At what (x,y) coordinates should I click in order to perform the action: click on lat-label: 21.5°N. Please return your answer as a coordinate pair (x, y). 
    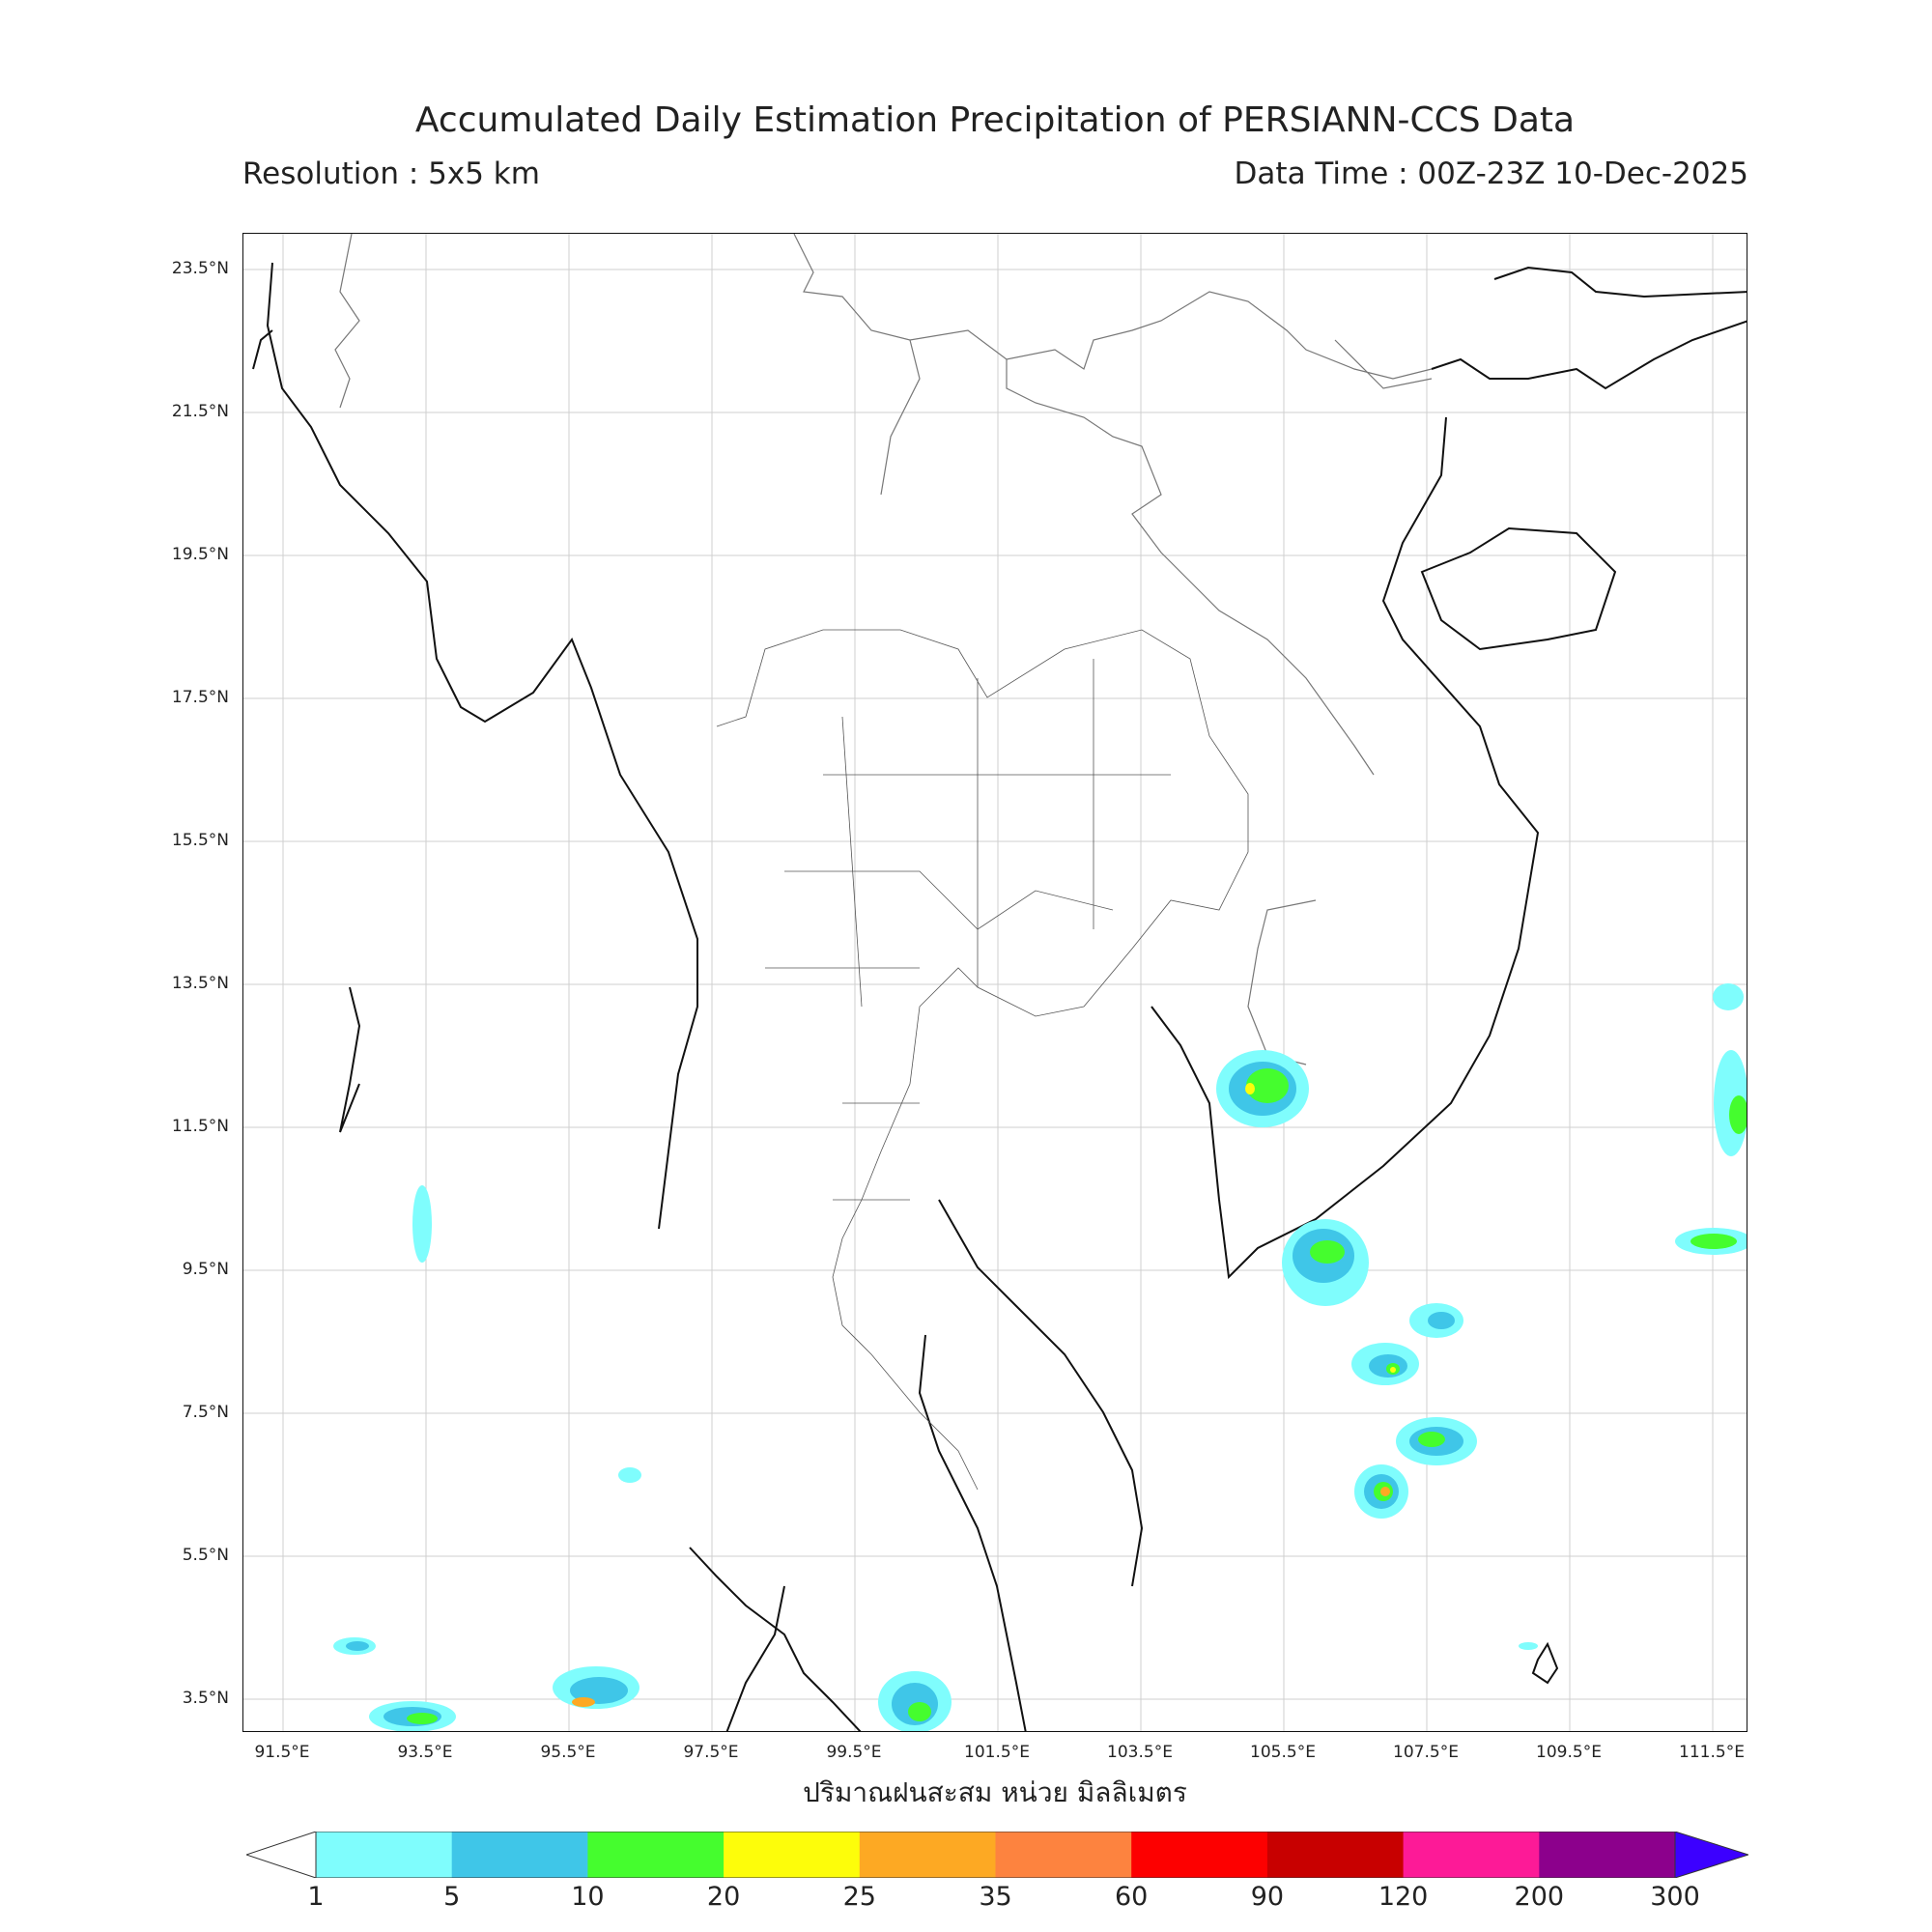
    Looking at the image, I should click on (200, 411).